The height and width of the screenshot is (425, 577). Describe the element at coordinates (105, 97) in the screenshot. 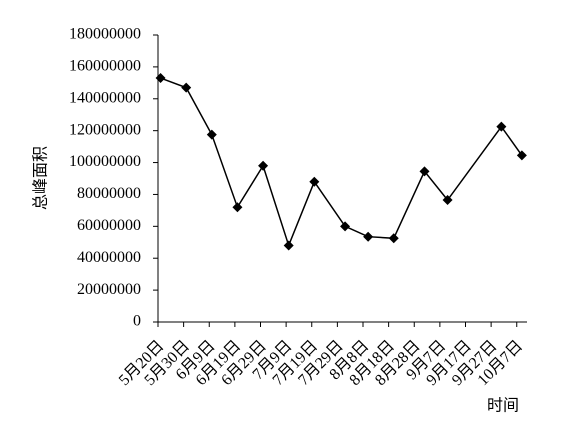

I see `y-tick-label: 140000000` at that location.